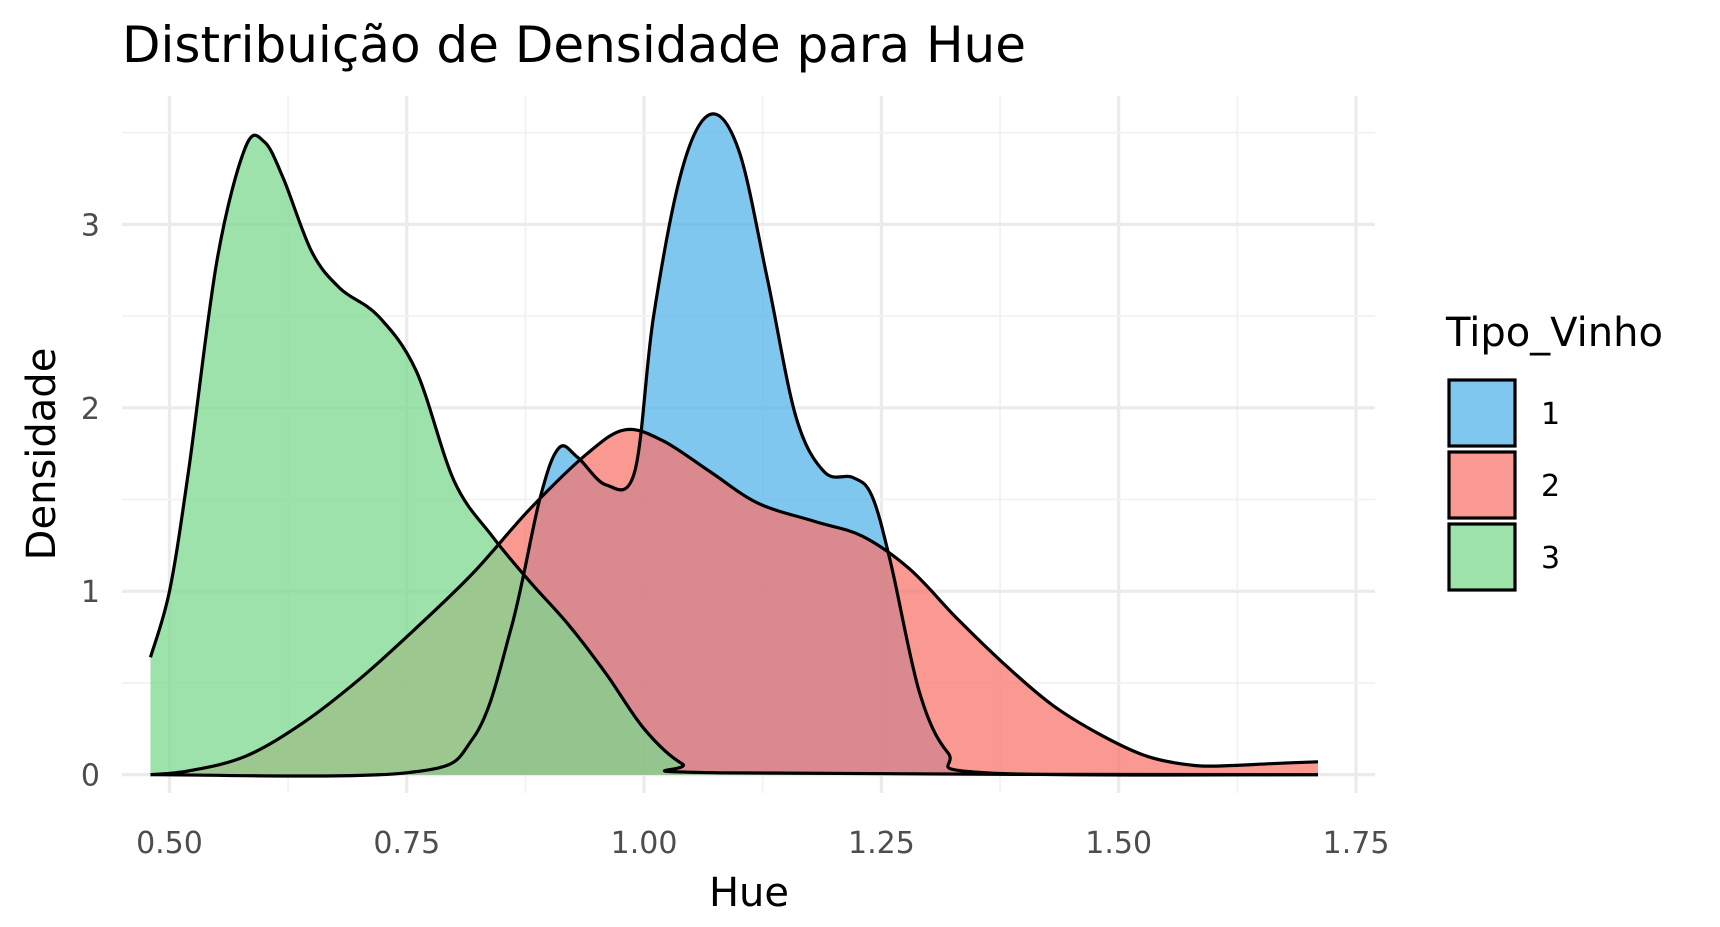 The image size is (1720, 927). What do you see at coordinates (574, 45) in the screenshot?
I see `chart-title: Distribuição de Densidade para Hue` at bounding box center [574, 45].